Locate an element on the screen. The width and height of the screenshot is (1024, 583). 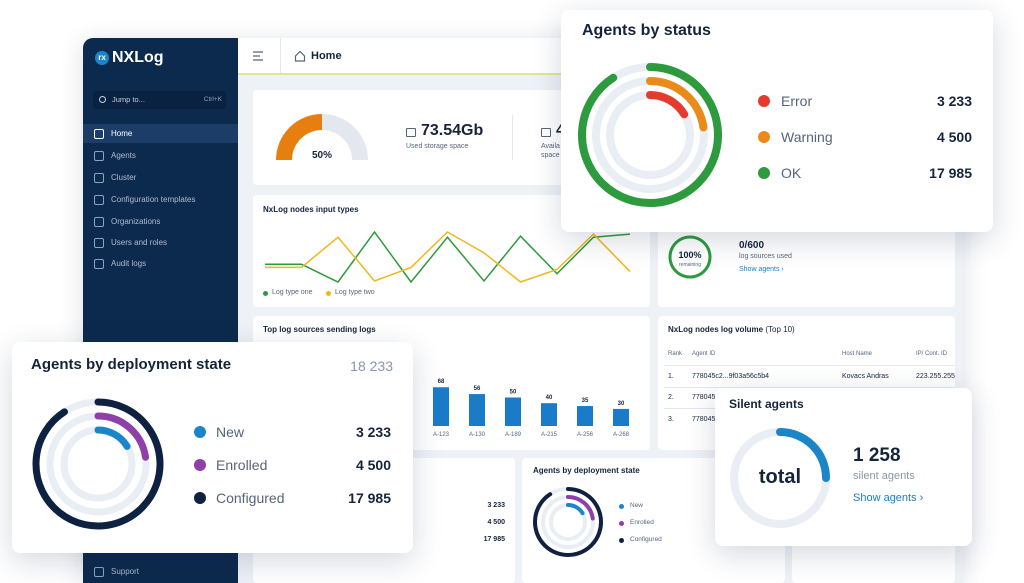
column-header: Agent ID is located at coordinates (704, 354).